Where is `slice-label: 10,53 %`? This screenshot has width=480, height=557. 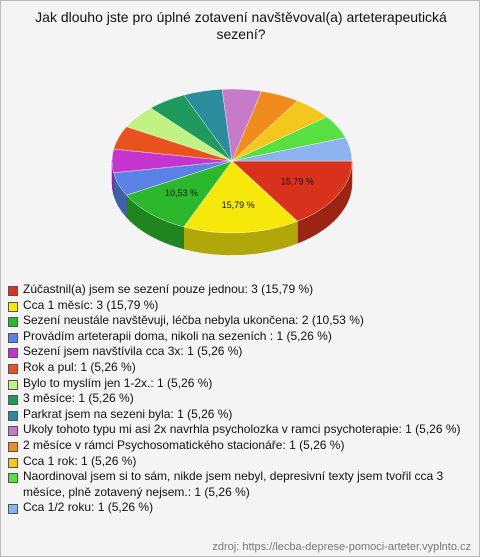 slice-label: 10,53 % is located at coordinates (181, 193).